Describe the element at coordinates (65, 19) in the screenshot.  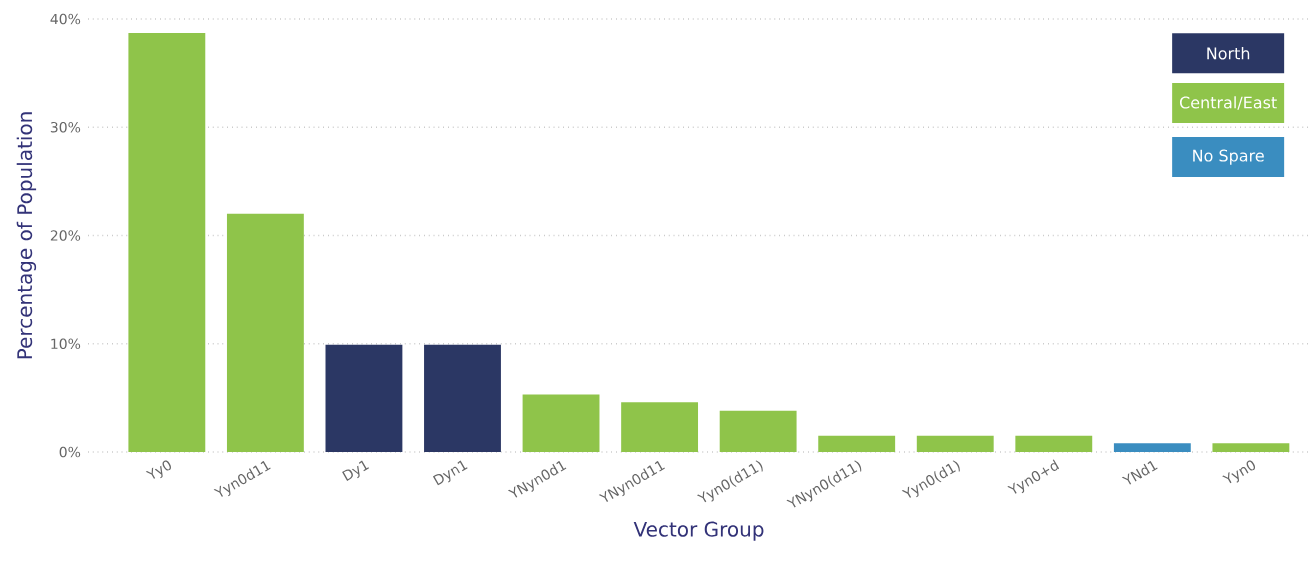
I see `y-tick-label: 40%` at that location.